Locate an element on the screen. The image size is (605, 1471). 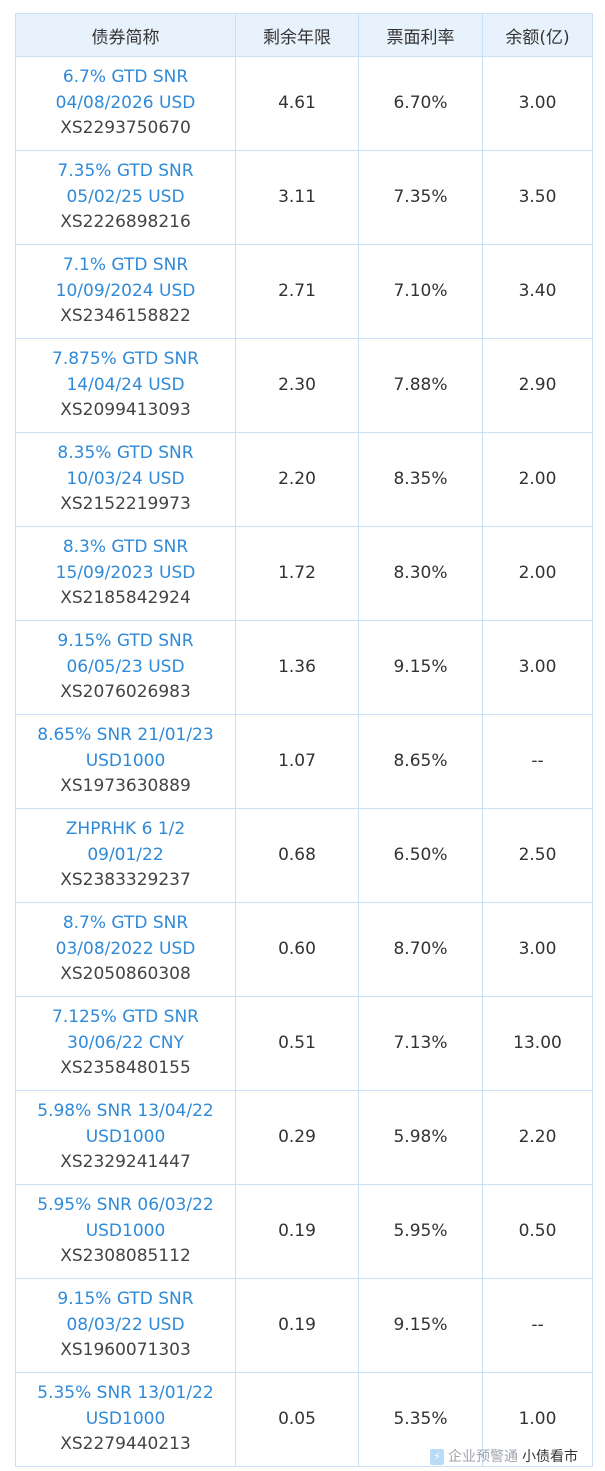
remaining-years: 0.19 is located at coordinates (297, 1325).